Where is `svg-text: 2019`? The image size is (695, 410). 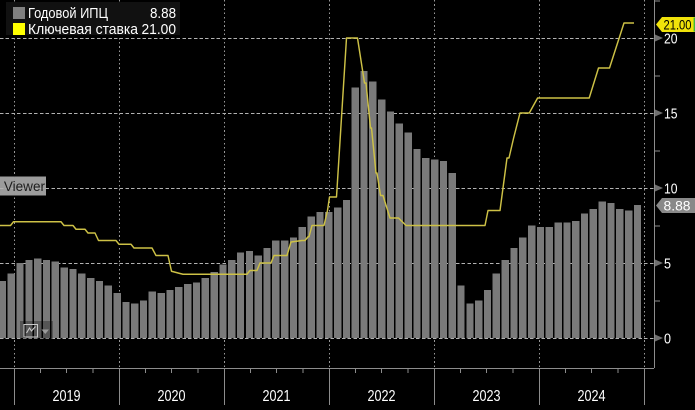
svg-text: 2019 is located at coordinates (67, 396).